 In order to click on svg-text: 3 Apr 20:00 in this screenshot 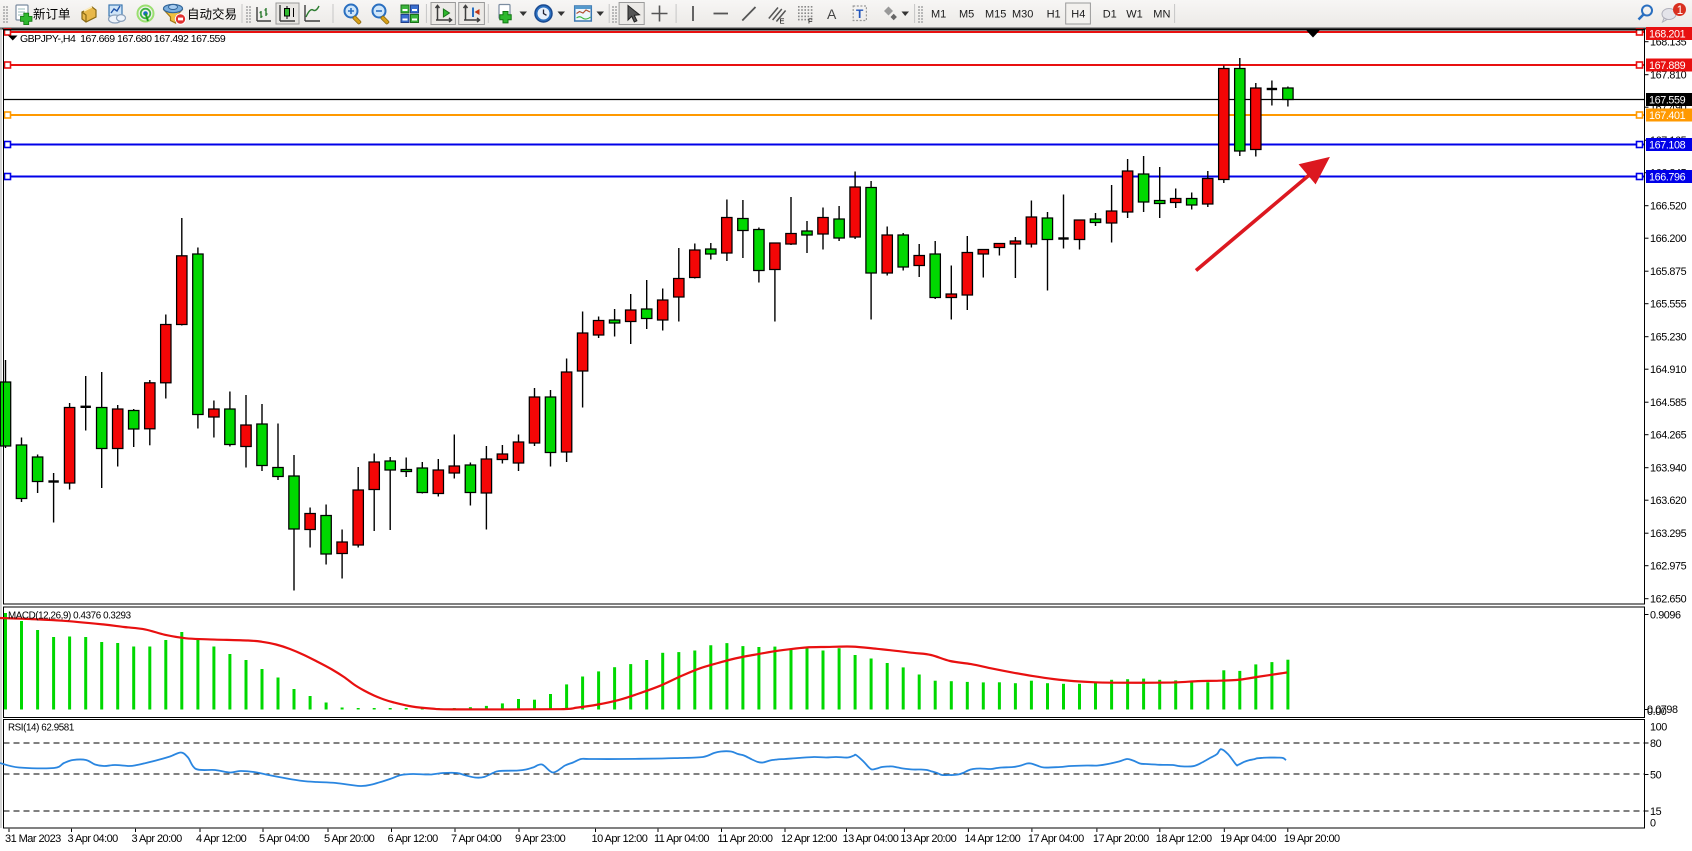, I will do `click(157, 839)`.